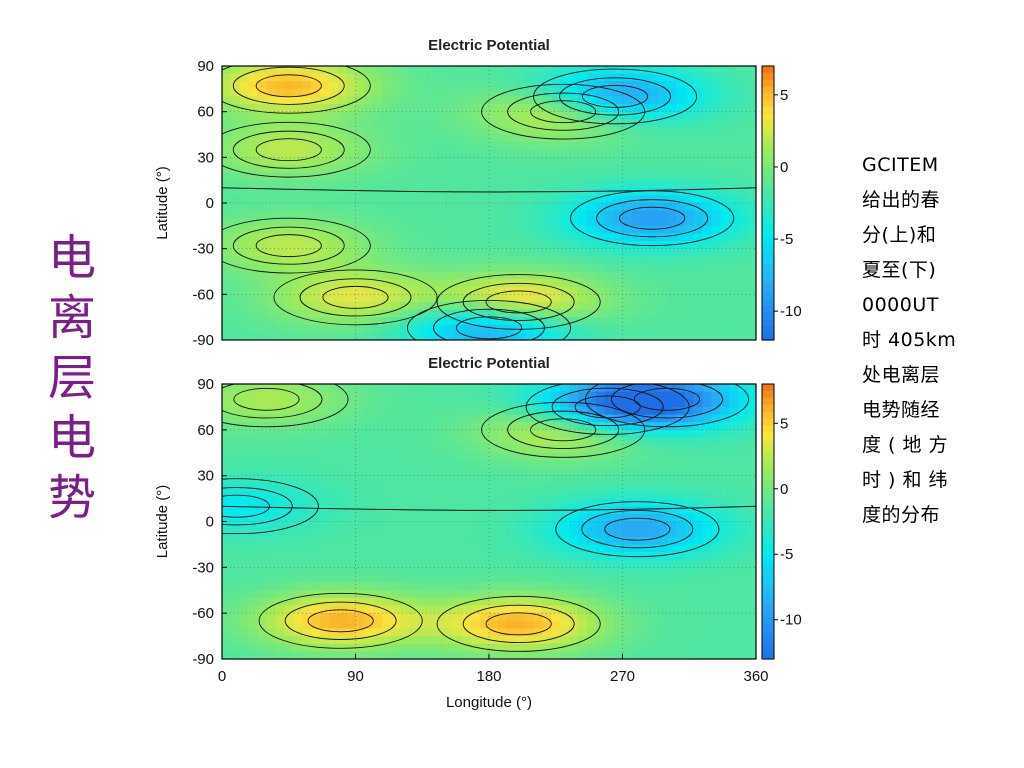  I want to click on caption-line: 分(上)和, so click(899, 235).